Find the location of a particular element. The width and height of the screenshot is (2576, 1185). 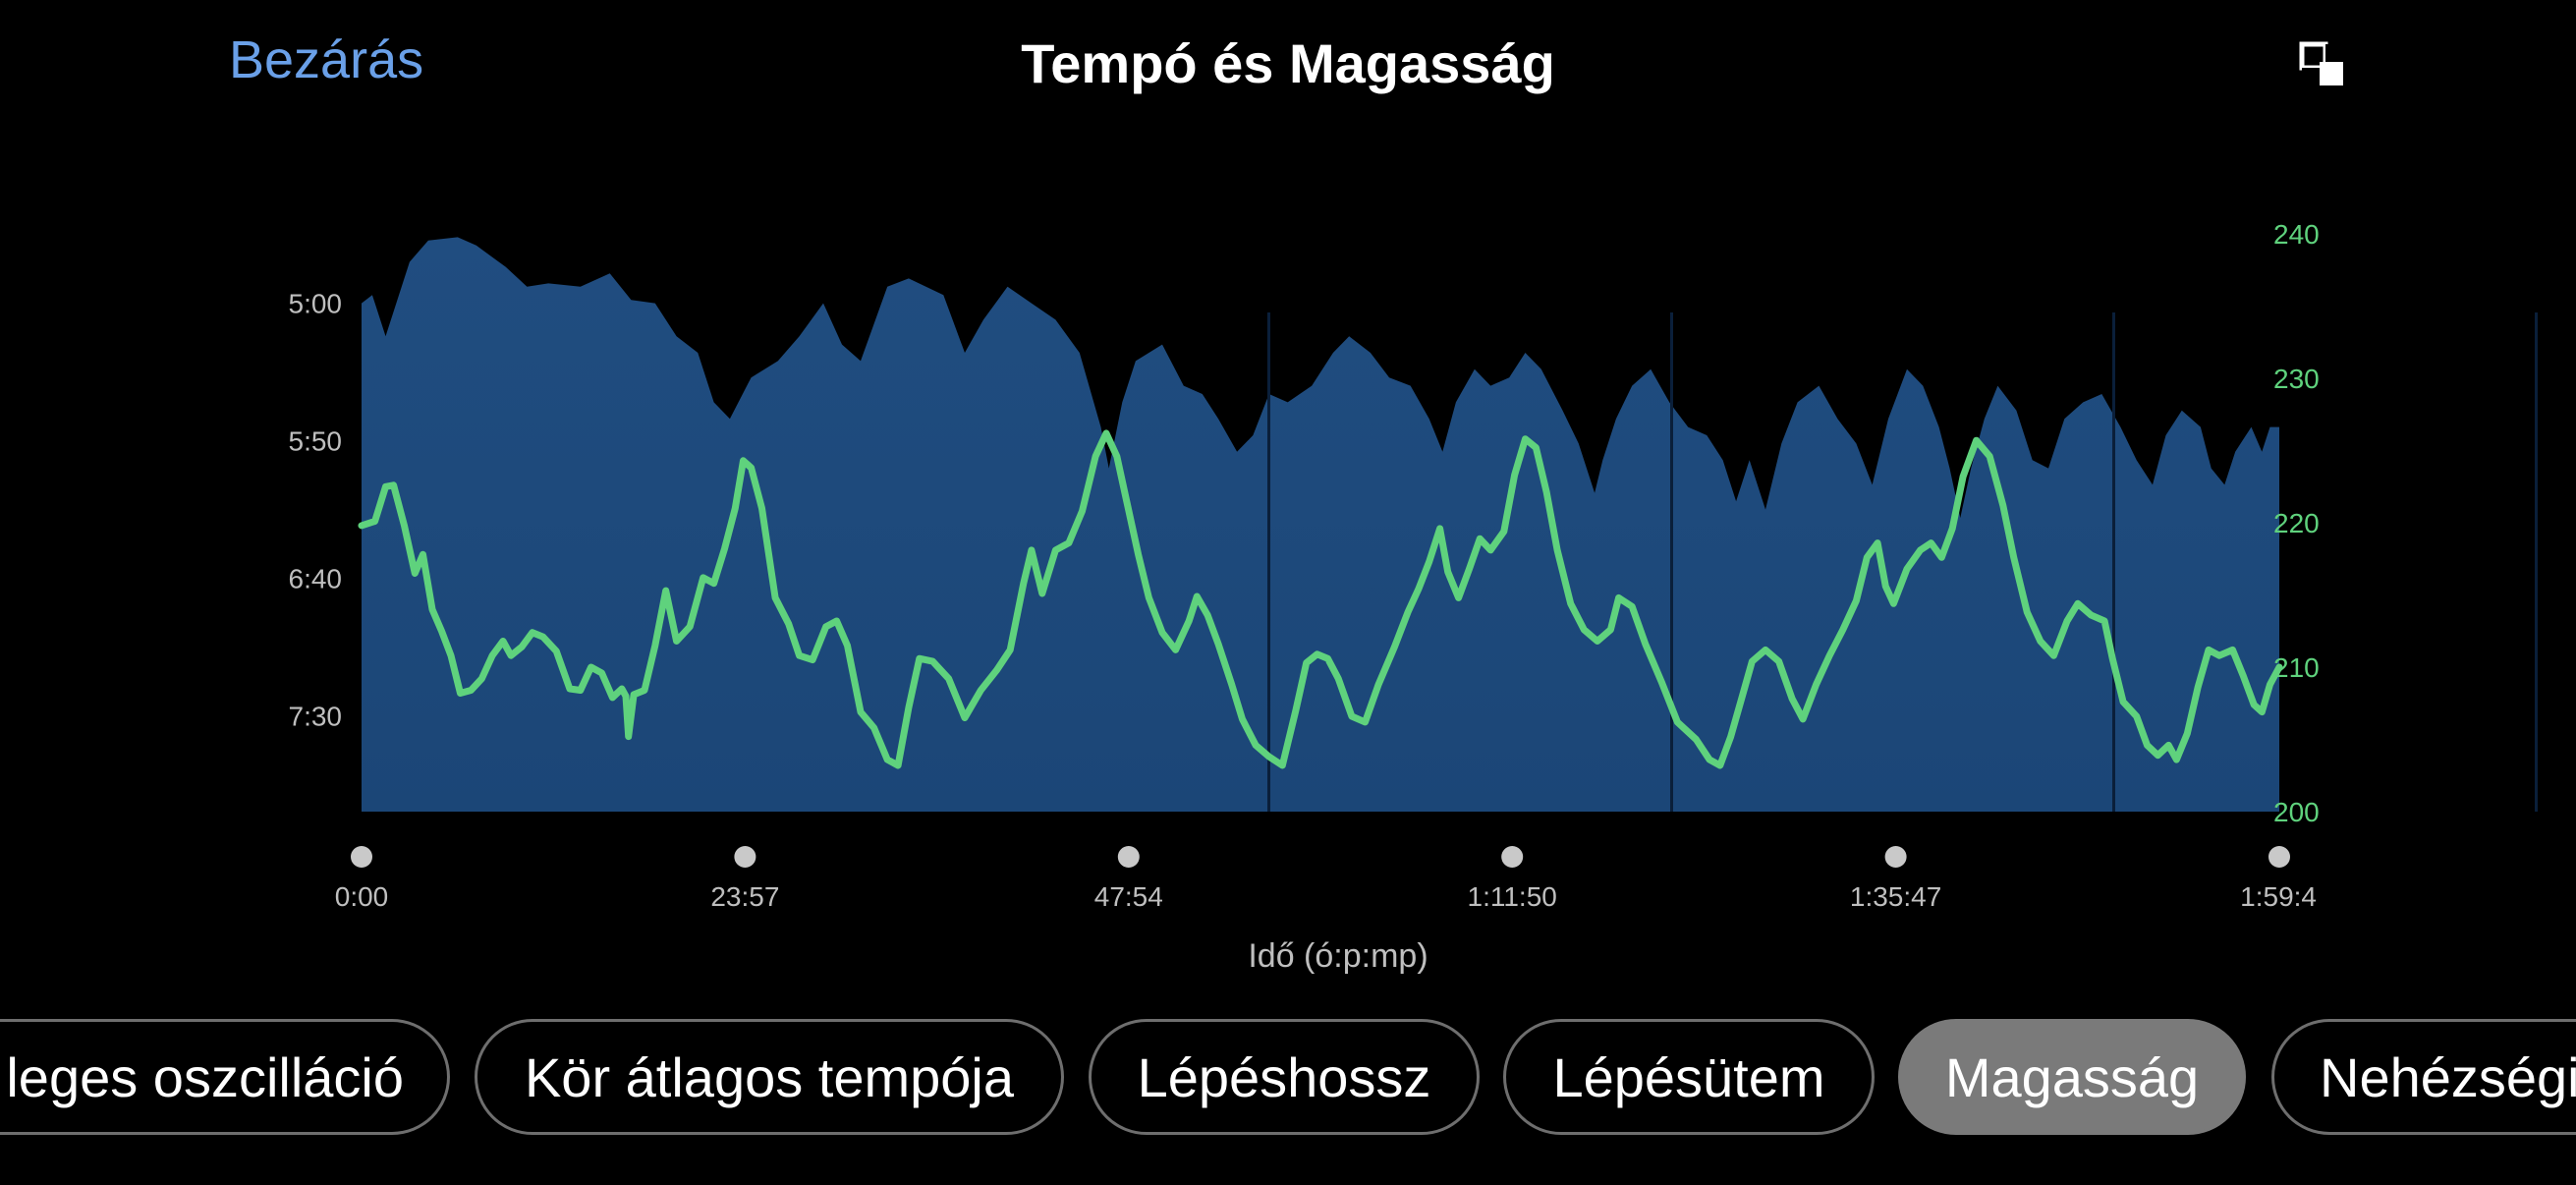

left-tick-label-0: 5:00 is located at coordinates (316, 304).